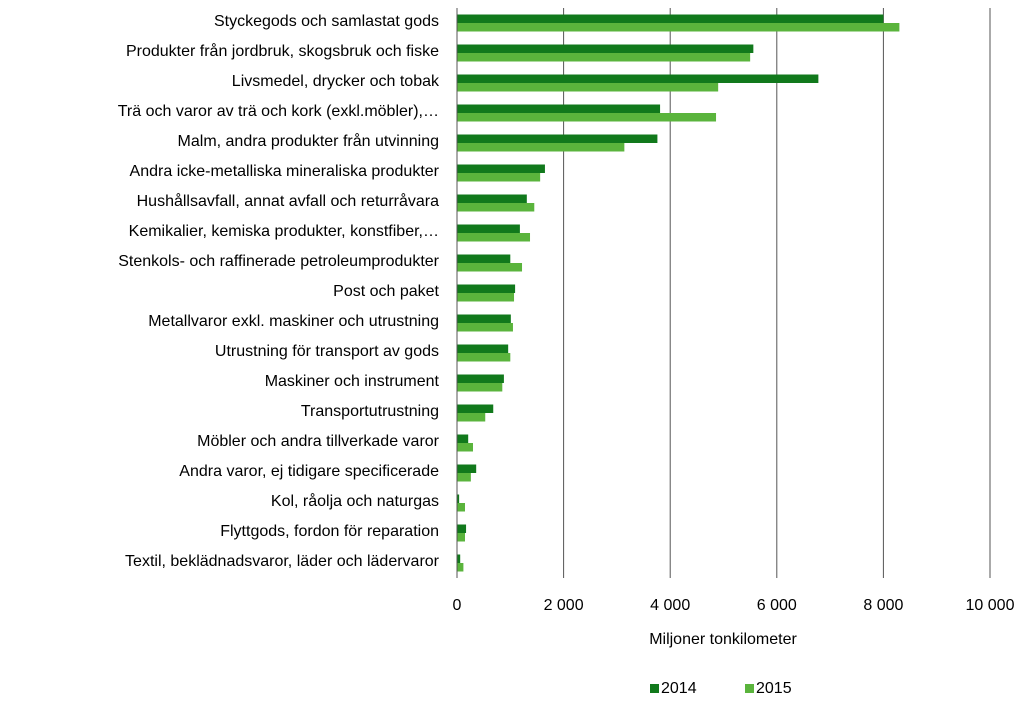 The width and height of the screenshot is (1024, 701). I want to click on y-tick-label: Styckegods och samlastat gods, so click(326, 21).